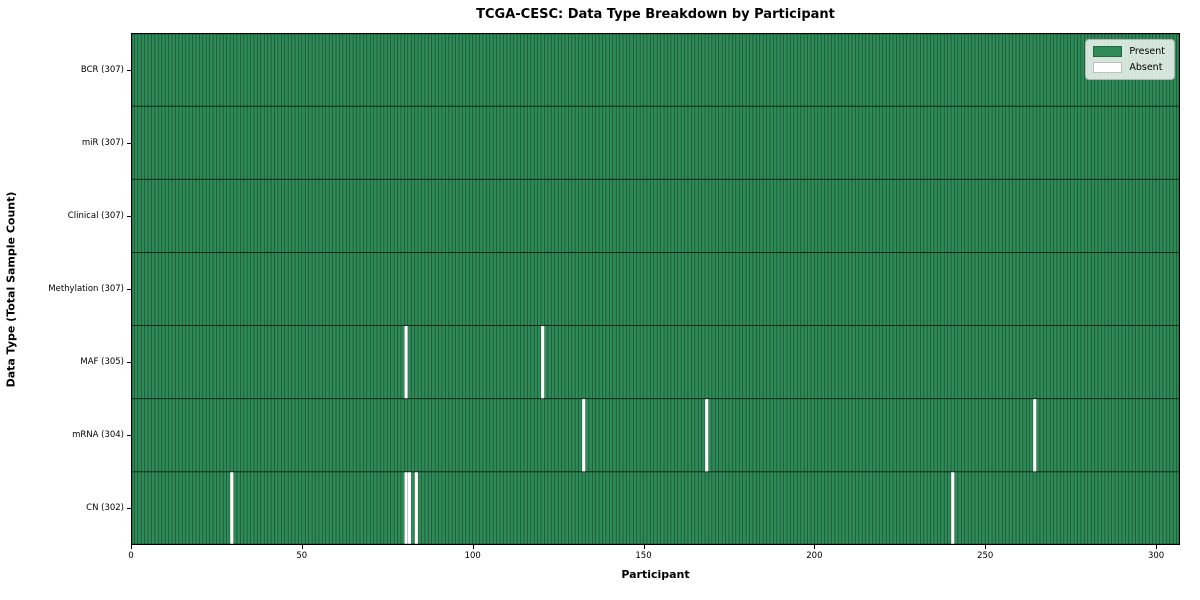  What do you see at coordinates (1147, 51) in the screenshot?
I see `legend-label-present: Present` at bounding box center [1147, 51].